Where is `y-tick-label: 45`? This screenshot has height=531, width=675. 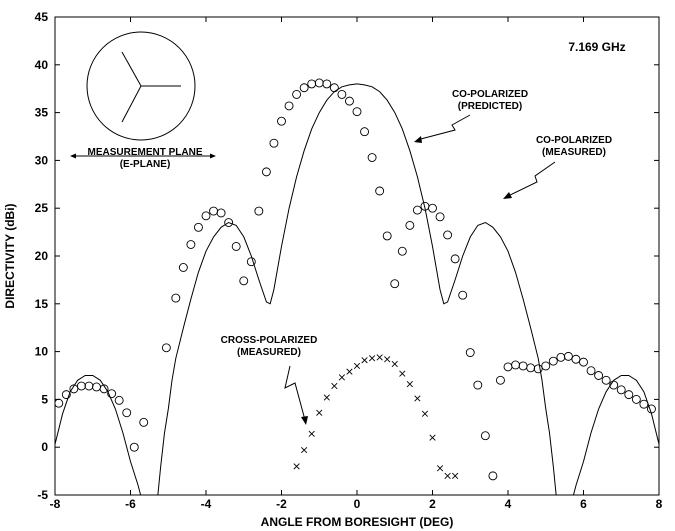 y-tick-label: 45 is located at coordinates (42, 17).